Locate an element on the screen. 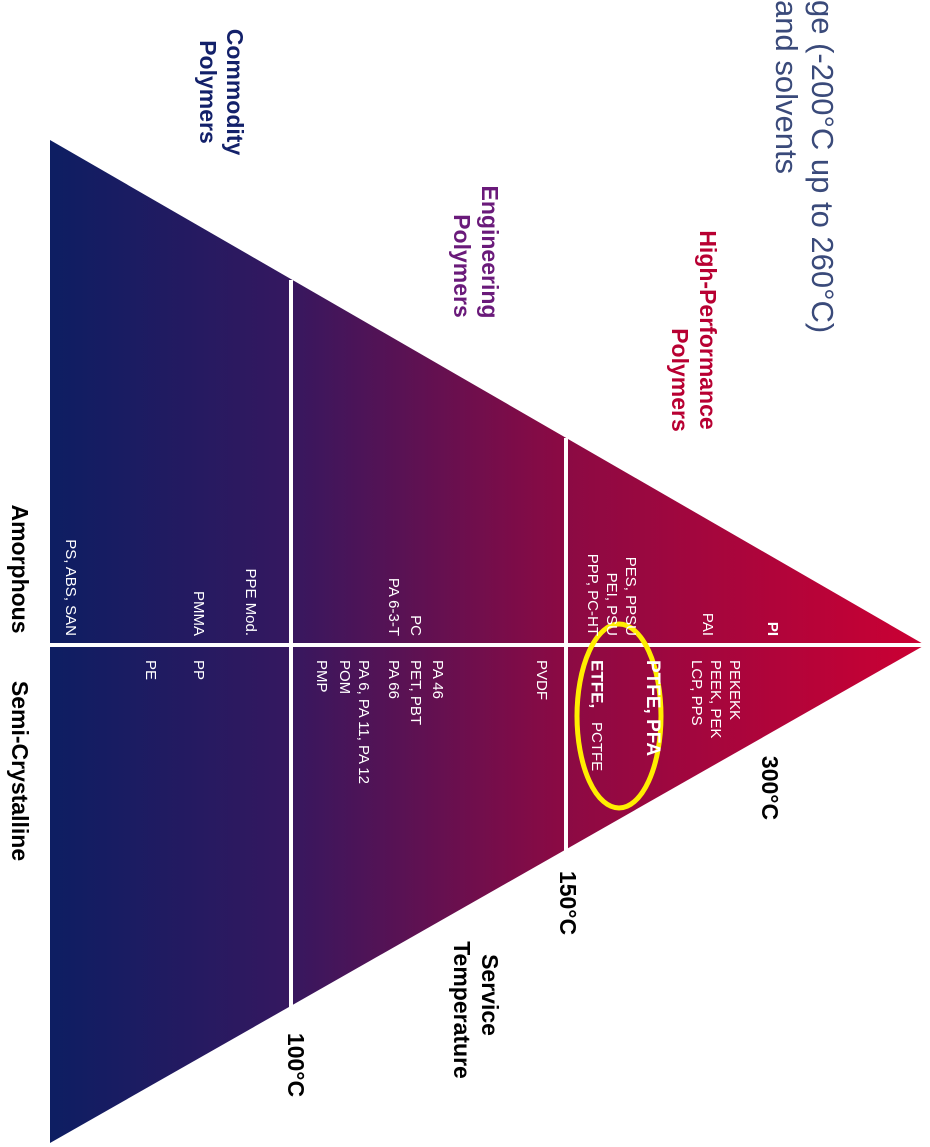  polymer-pc: PC is located at coordinates (415, 625).